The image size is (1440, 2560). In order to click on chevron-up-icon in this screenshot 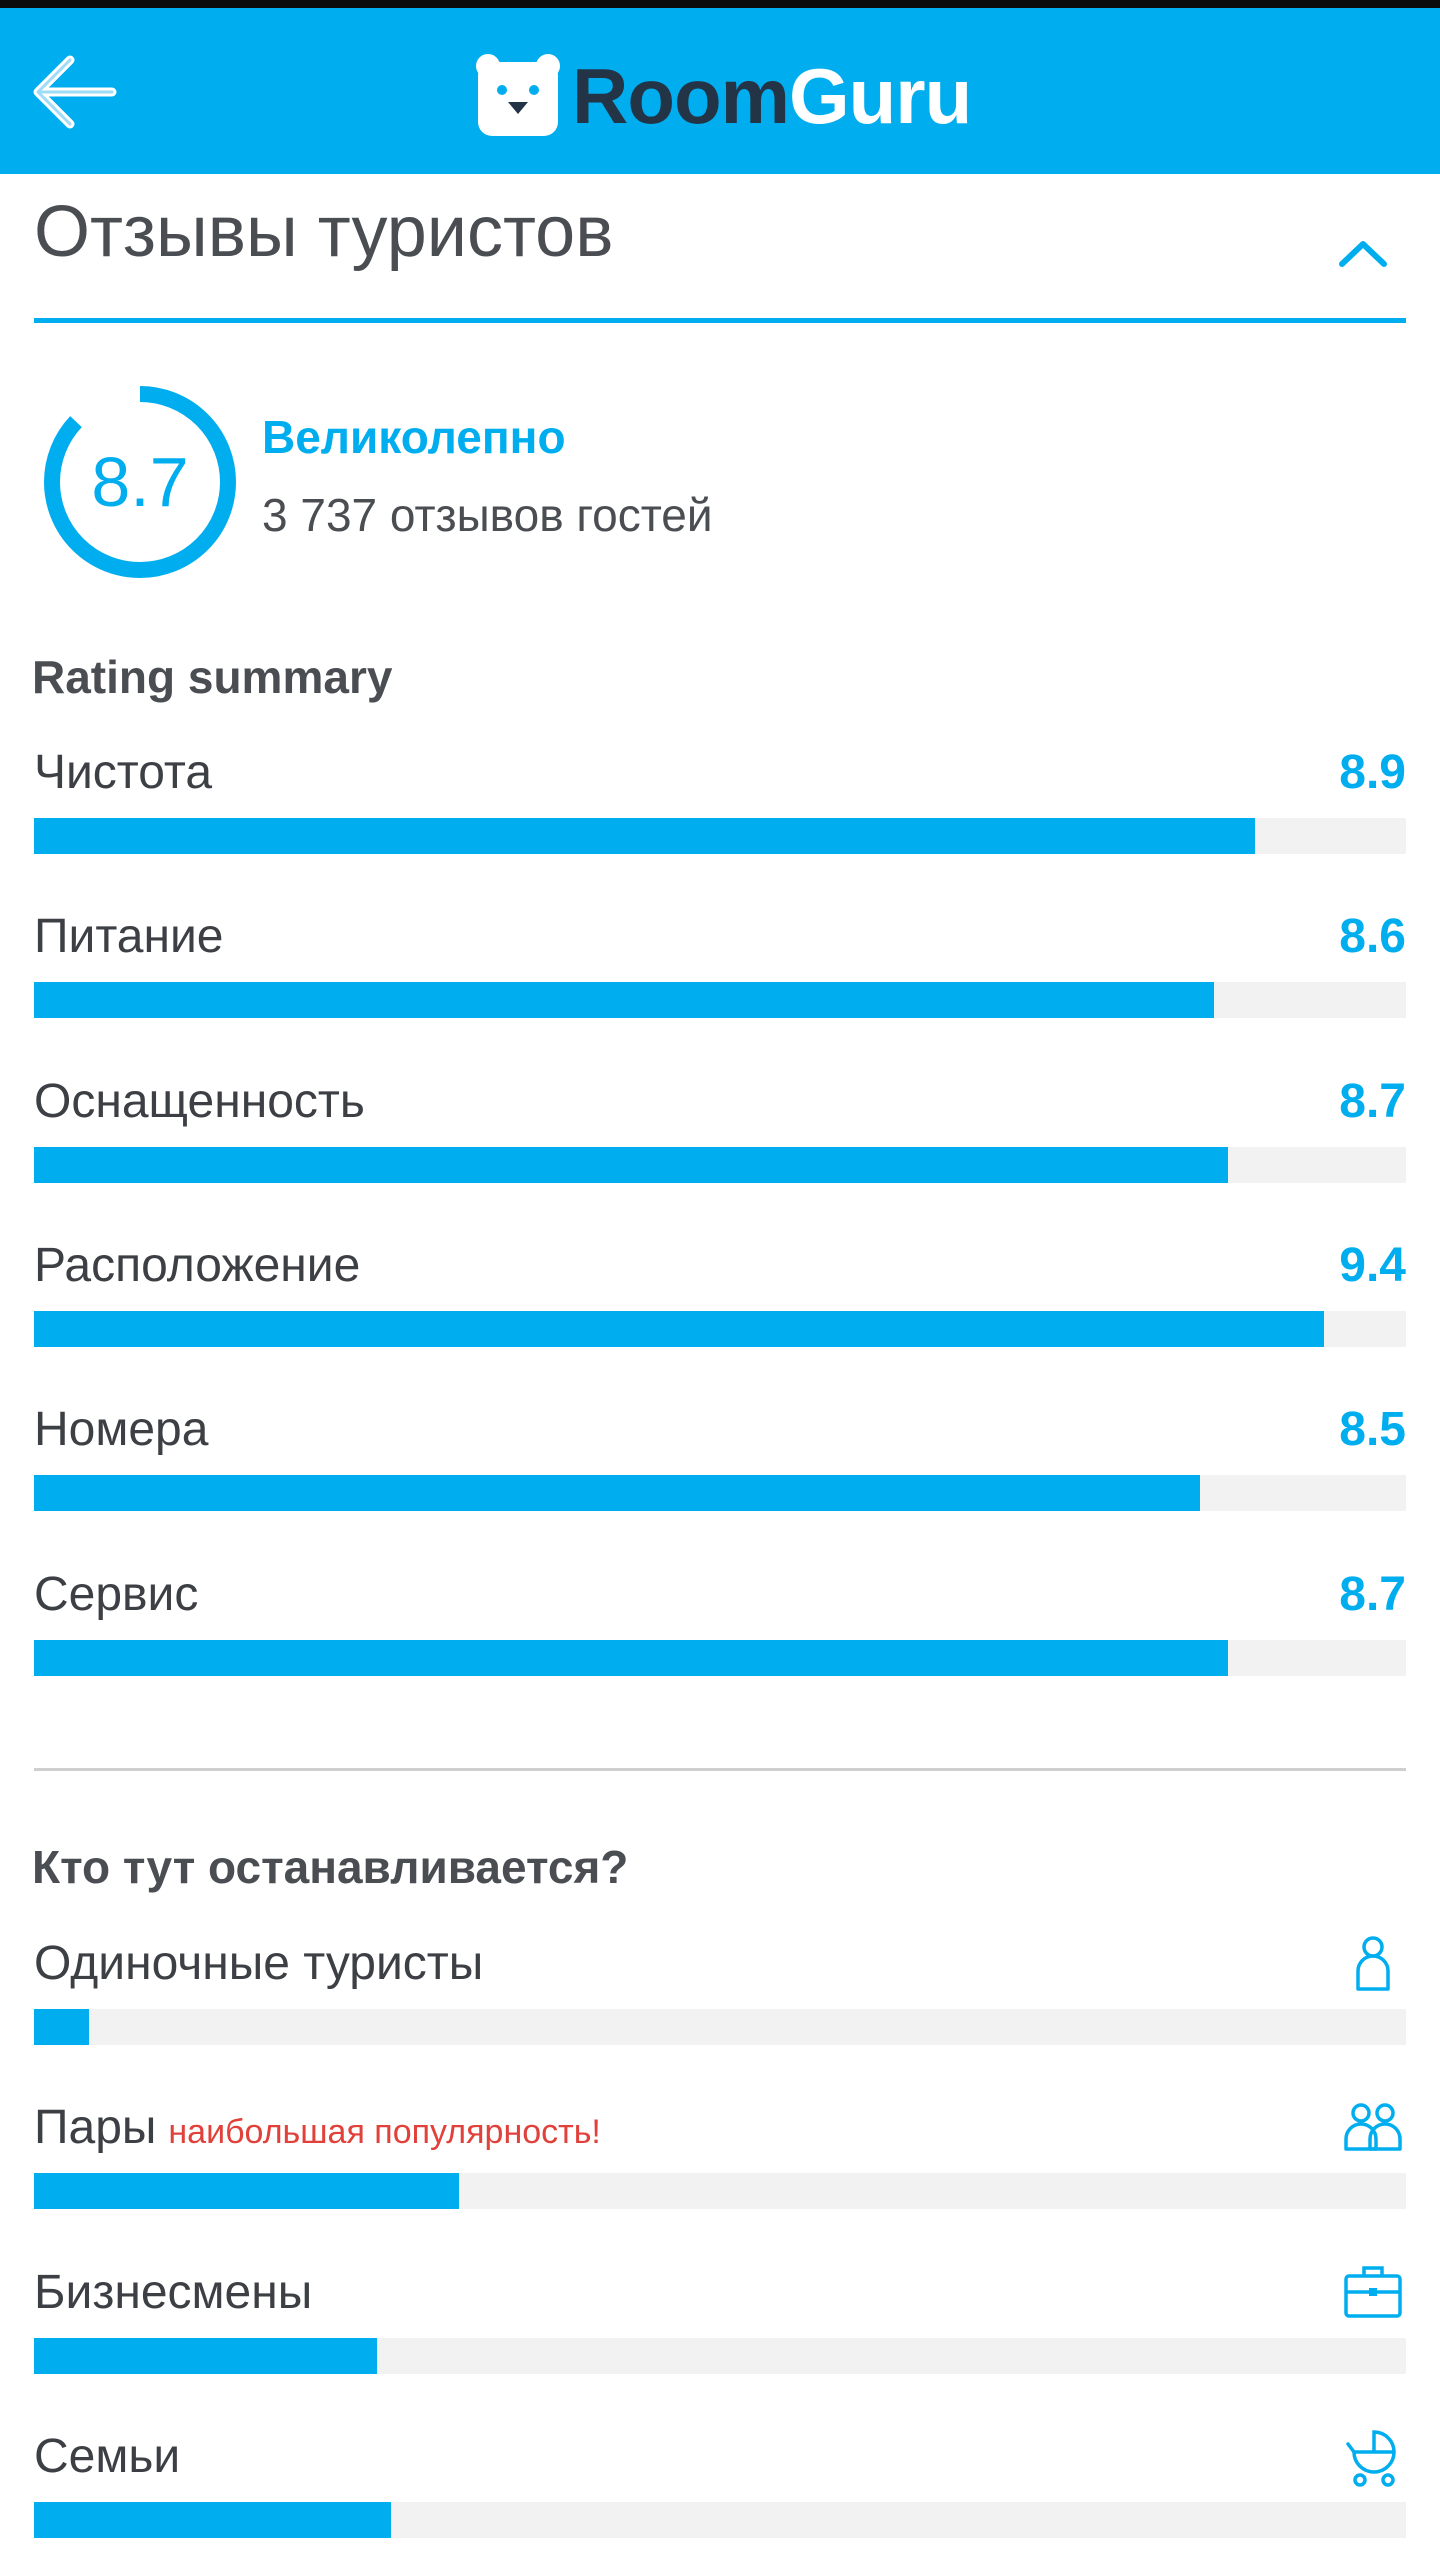, I will do `click(1363, 254)`.